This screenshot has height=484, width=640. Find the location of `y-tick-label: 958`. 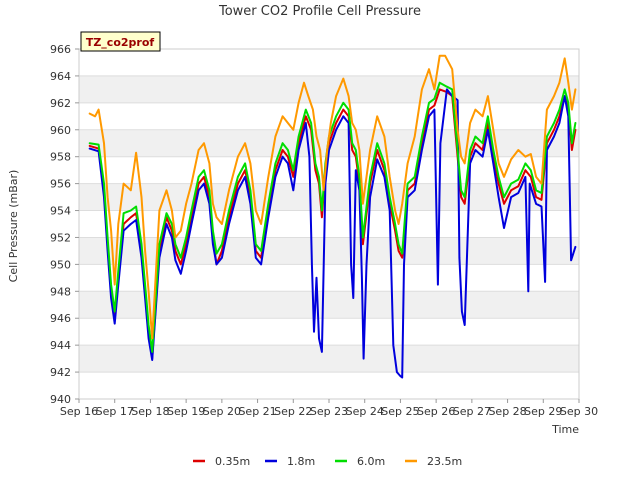

y-tick-label: 958 is located at coordinates (60, 157).